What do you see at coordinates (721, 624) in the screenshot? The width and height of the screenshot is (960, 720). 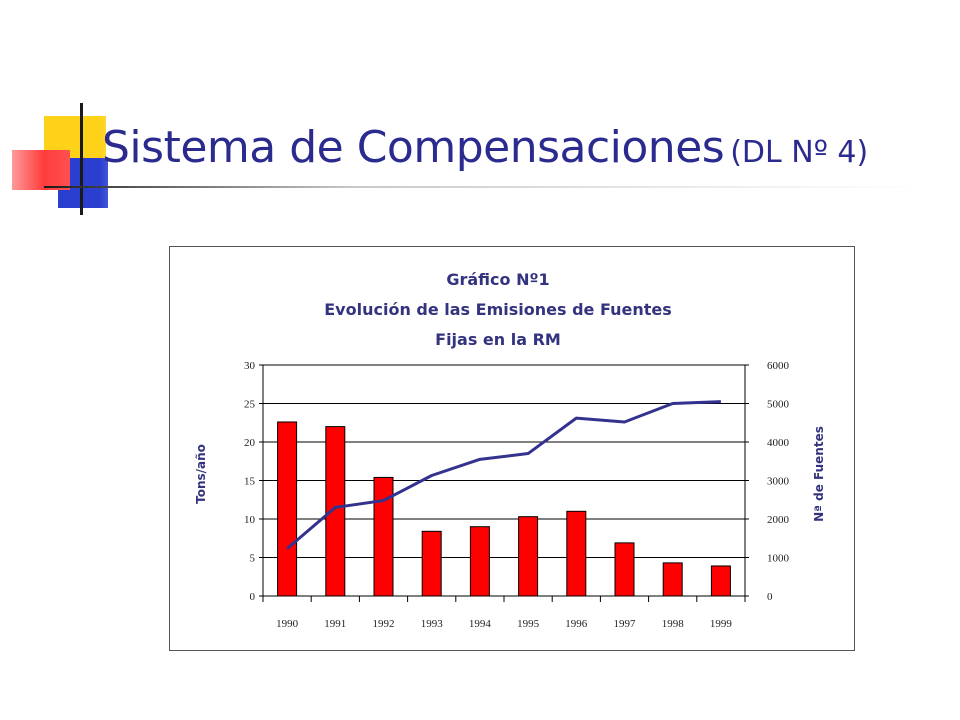 I see `x-tick-label: 1999` at bounding box center [721, 624].